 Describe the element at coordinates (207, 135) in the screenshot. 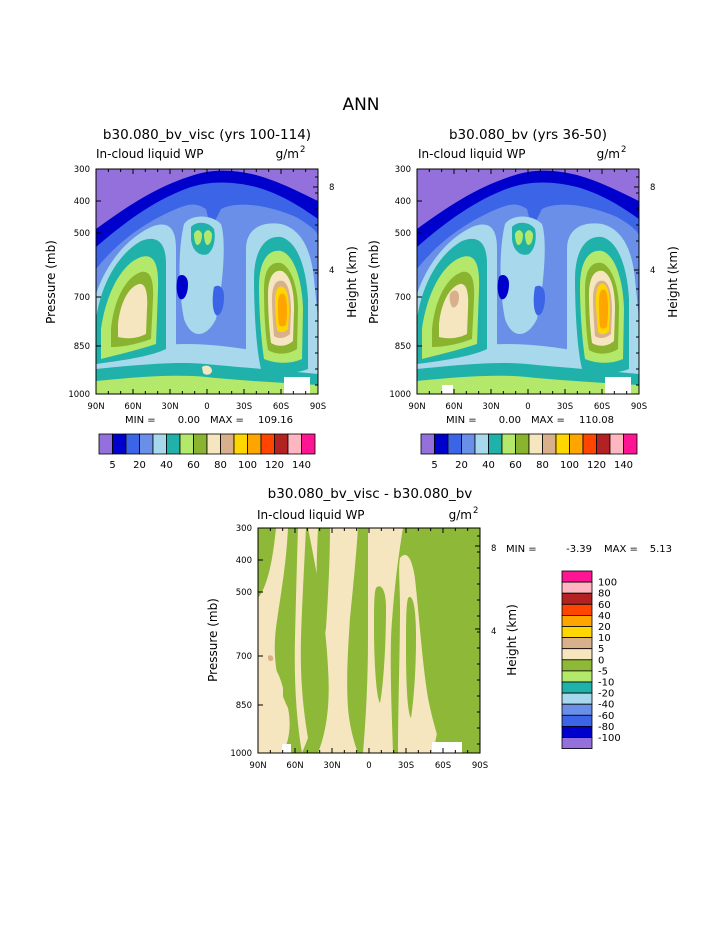

I see `panel-title: b30.080_bv_visc (yrs 100-114)` at that location.